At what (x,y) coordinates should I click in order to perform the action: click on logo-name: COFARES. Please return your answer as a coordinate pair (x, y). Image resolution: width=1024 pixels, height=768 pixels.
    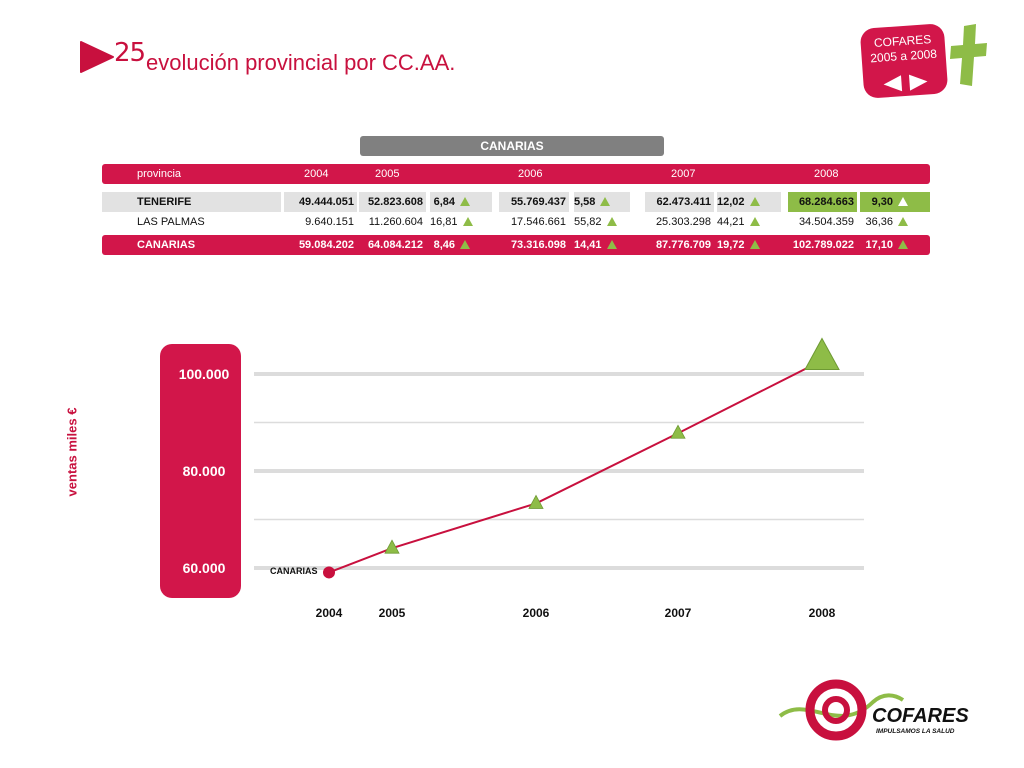
    Looking at the image, I should click on (920, 716).